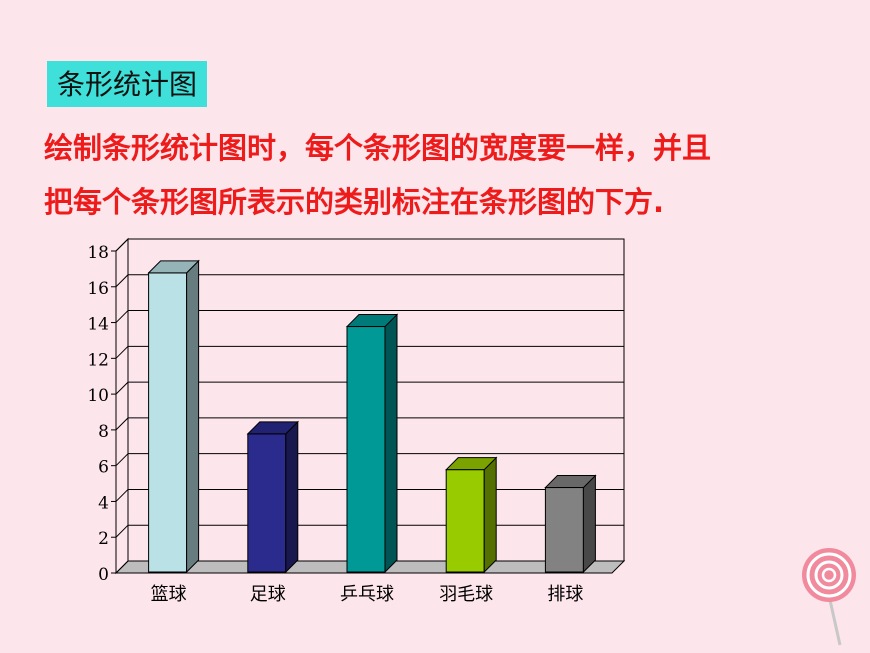 The image size is (870, 653). Describe the element at coordinates (98, 253) in the screenshot. I see `y-tick-label: 18` at that location.